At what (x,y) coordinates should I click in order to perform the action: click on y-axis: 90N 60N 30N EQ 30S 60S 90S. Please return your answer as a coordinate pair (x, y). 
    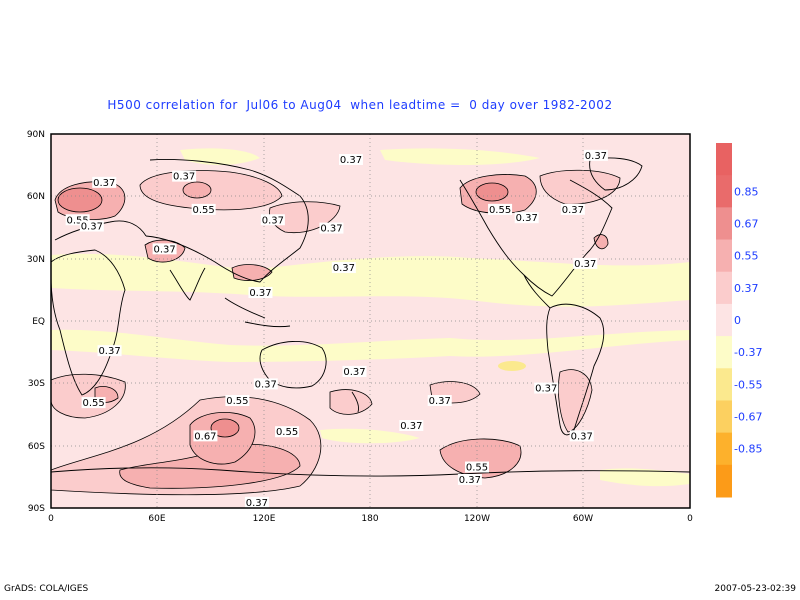
    Looking at the image, I should click on (36, 322).